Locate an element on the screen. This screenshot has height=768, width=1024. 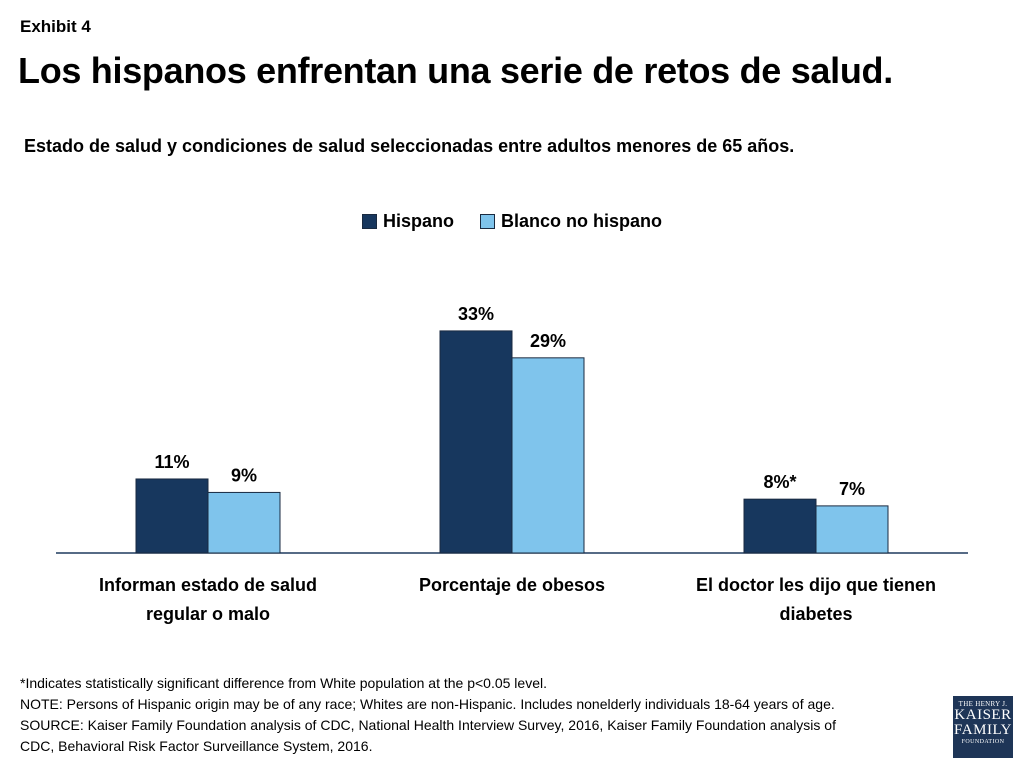
legend-label-blanco: Blanco no hispano is located at coordinates (582, 221).